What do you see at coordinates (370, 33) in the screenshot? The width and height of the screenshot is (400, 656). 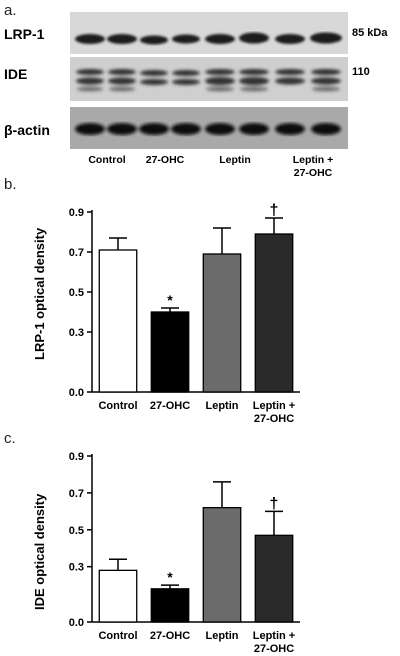 I see `blot-marker-lrp1: 85 kDa` at bounding box center [370, 33].